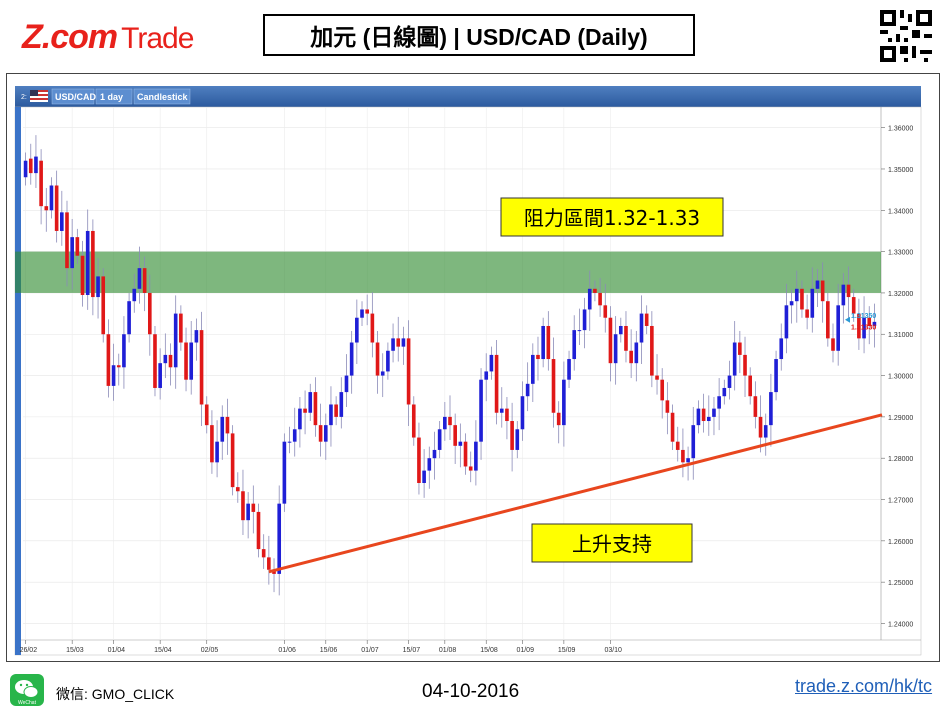 The image size is (951, 712). I want to click on page-title: 加元 (日線圖) | USD/CAD (Daily), so click(479, 35).